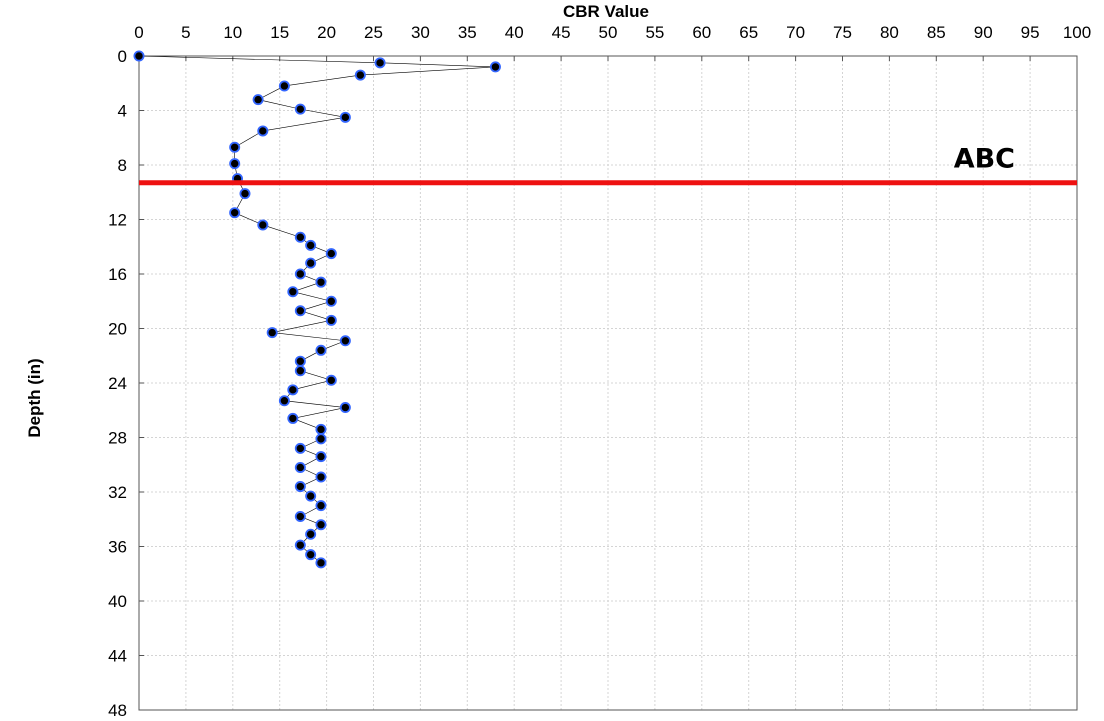  Describe the element at coordinates (889, 32) in the screenshot. I see `x-tick-label: 80` at that location.